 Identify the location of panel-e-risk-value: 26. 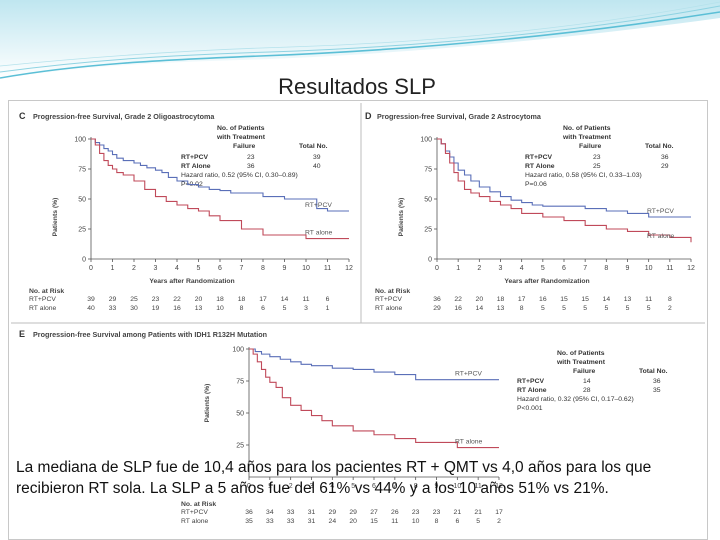
(395, 512).